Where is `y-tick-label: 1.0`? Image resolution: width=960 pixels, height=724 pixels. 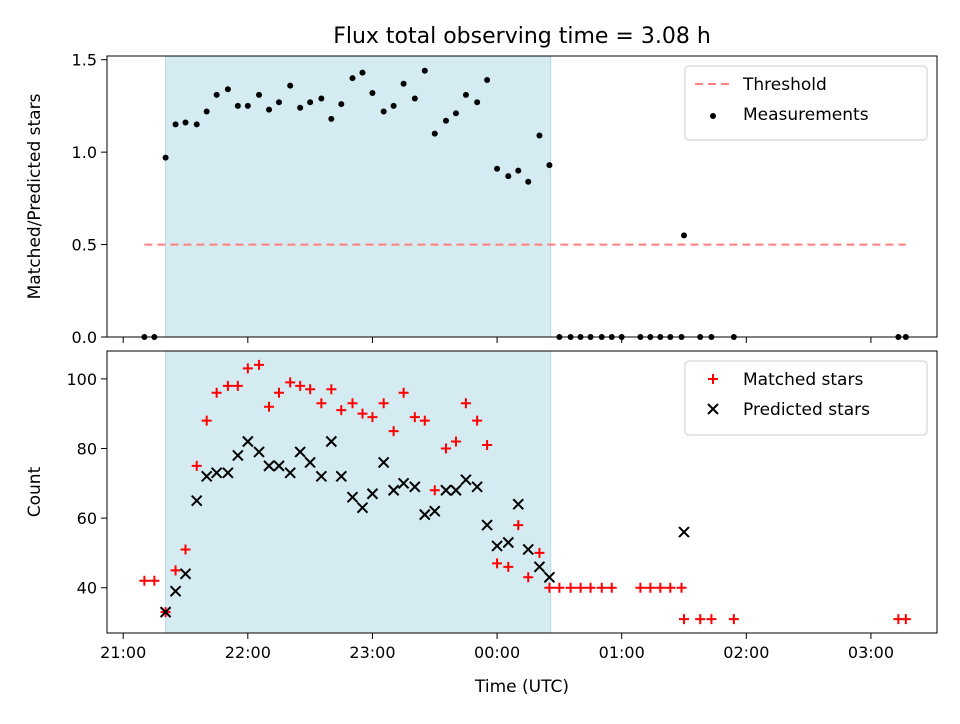 y-tick-label: 1.0 is located at coordinates (84, 152).